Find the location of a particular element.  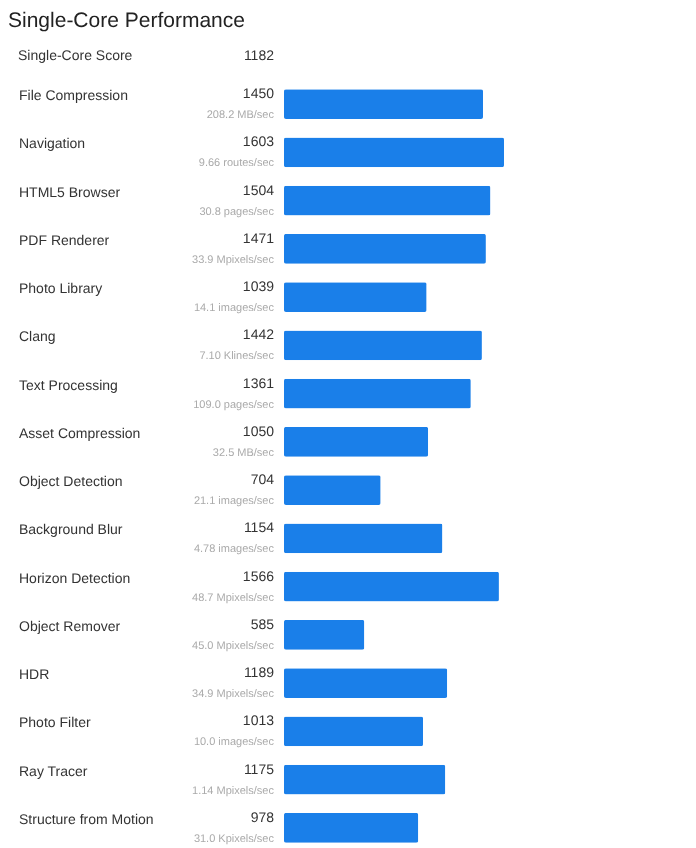

chart-title: Single-Core Performance is located at coordinates (127, 21).